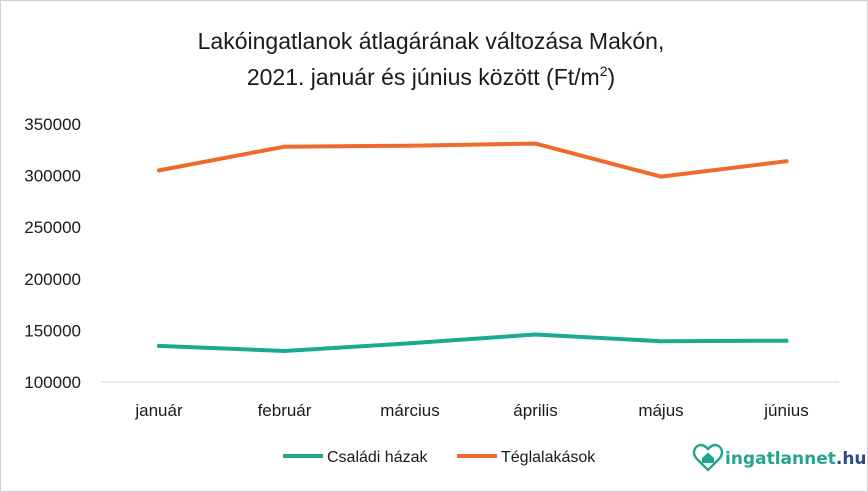 The height and width of the screenshot is (492, 868). What do you see at coordinates (52, 382) in the screenshot?
I see `y-tick-label: 100000` at bounding box center [52, 382].